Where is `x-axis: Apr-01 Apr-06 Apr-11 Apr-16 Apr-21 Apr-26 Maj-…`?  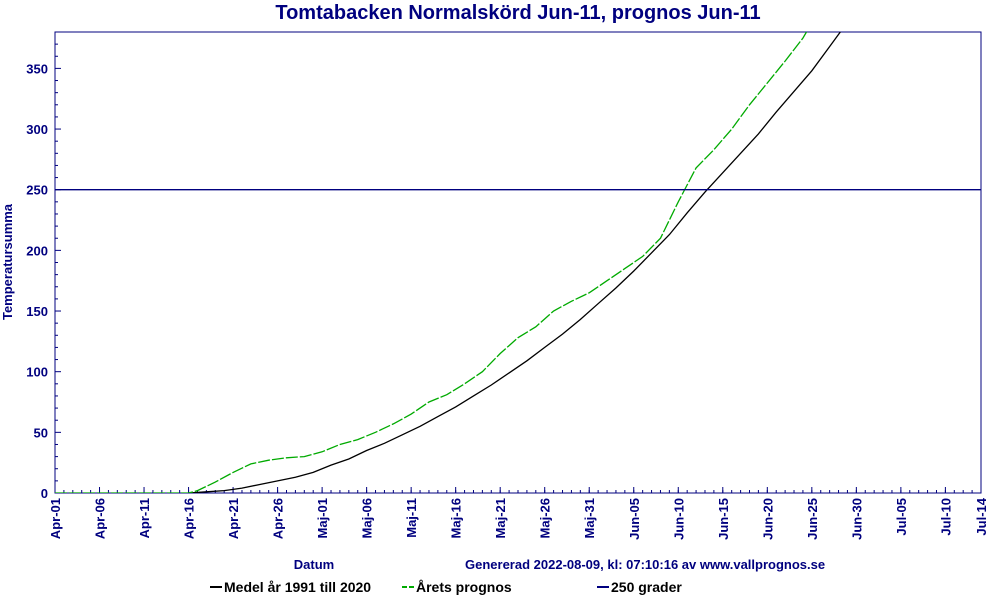 x-axis: Apr-01 Apr-06 Apr-11 Apr-16 Apr-21 Apr-26 Maj-… is located at coordinates (518, 513).